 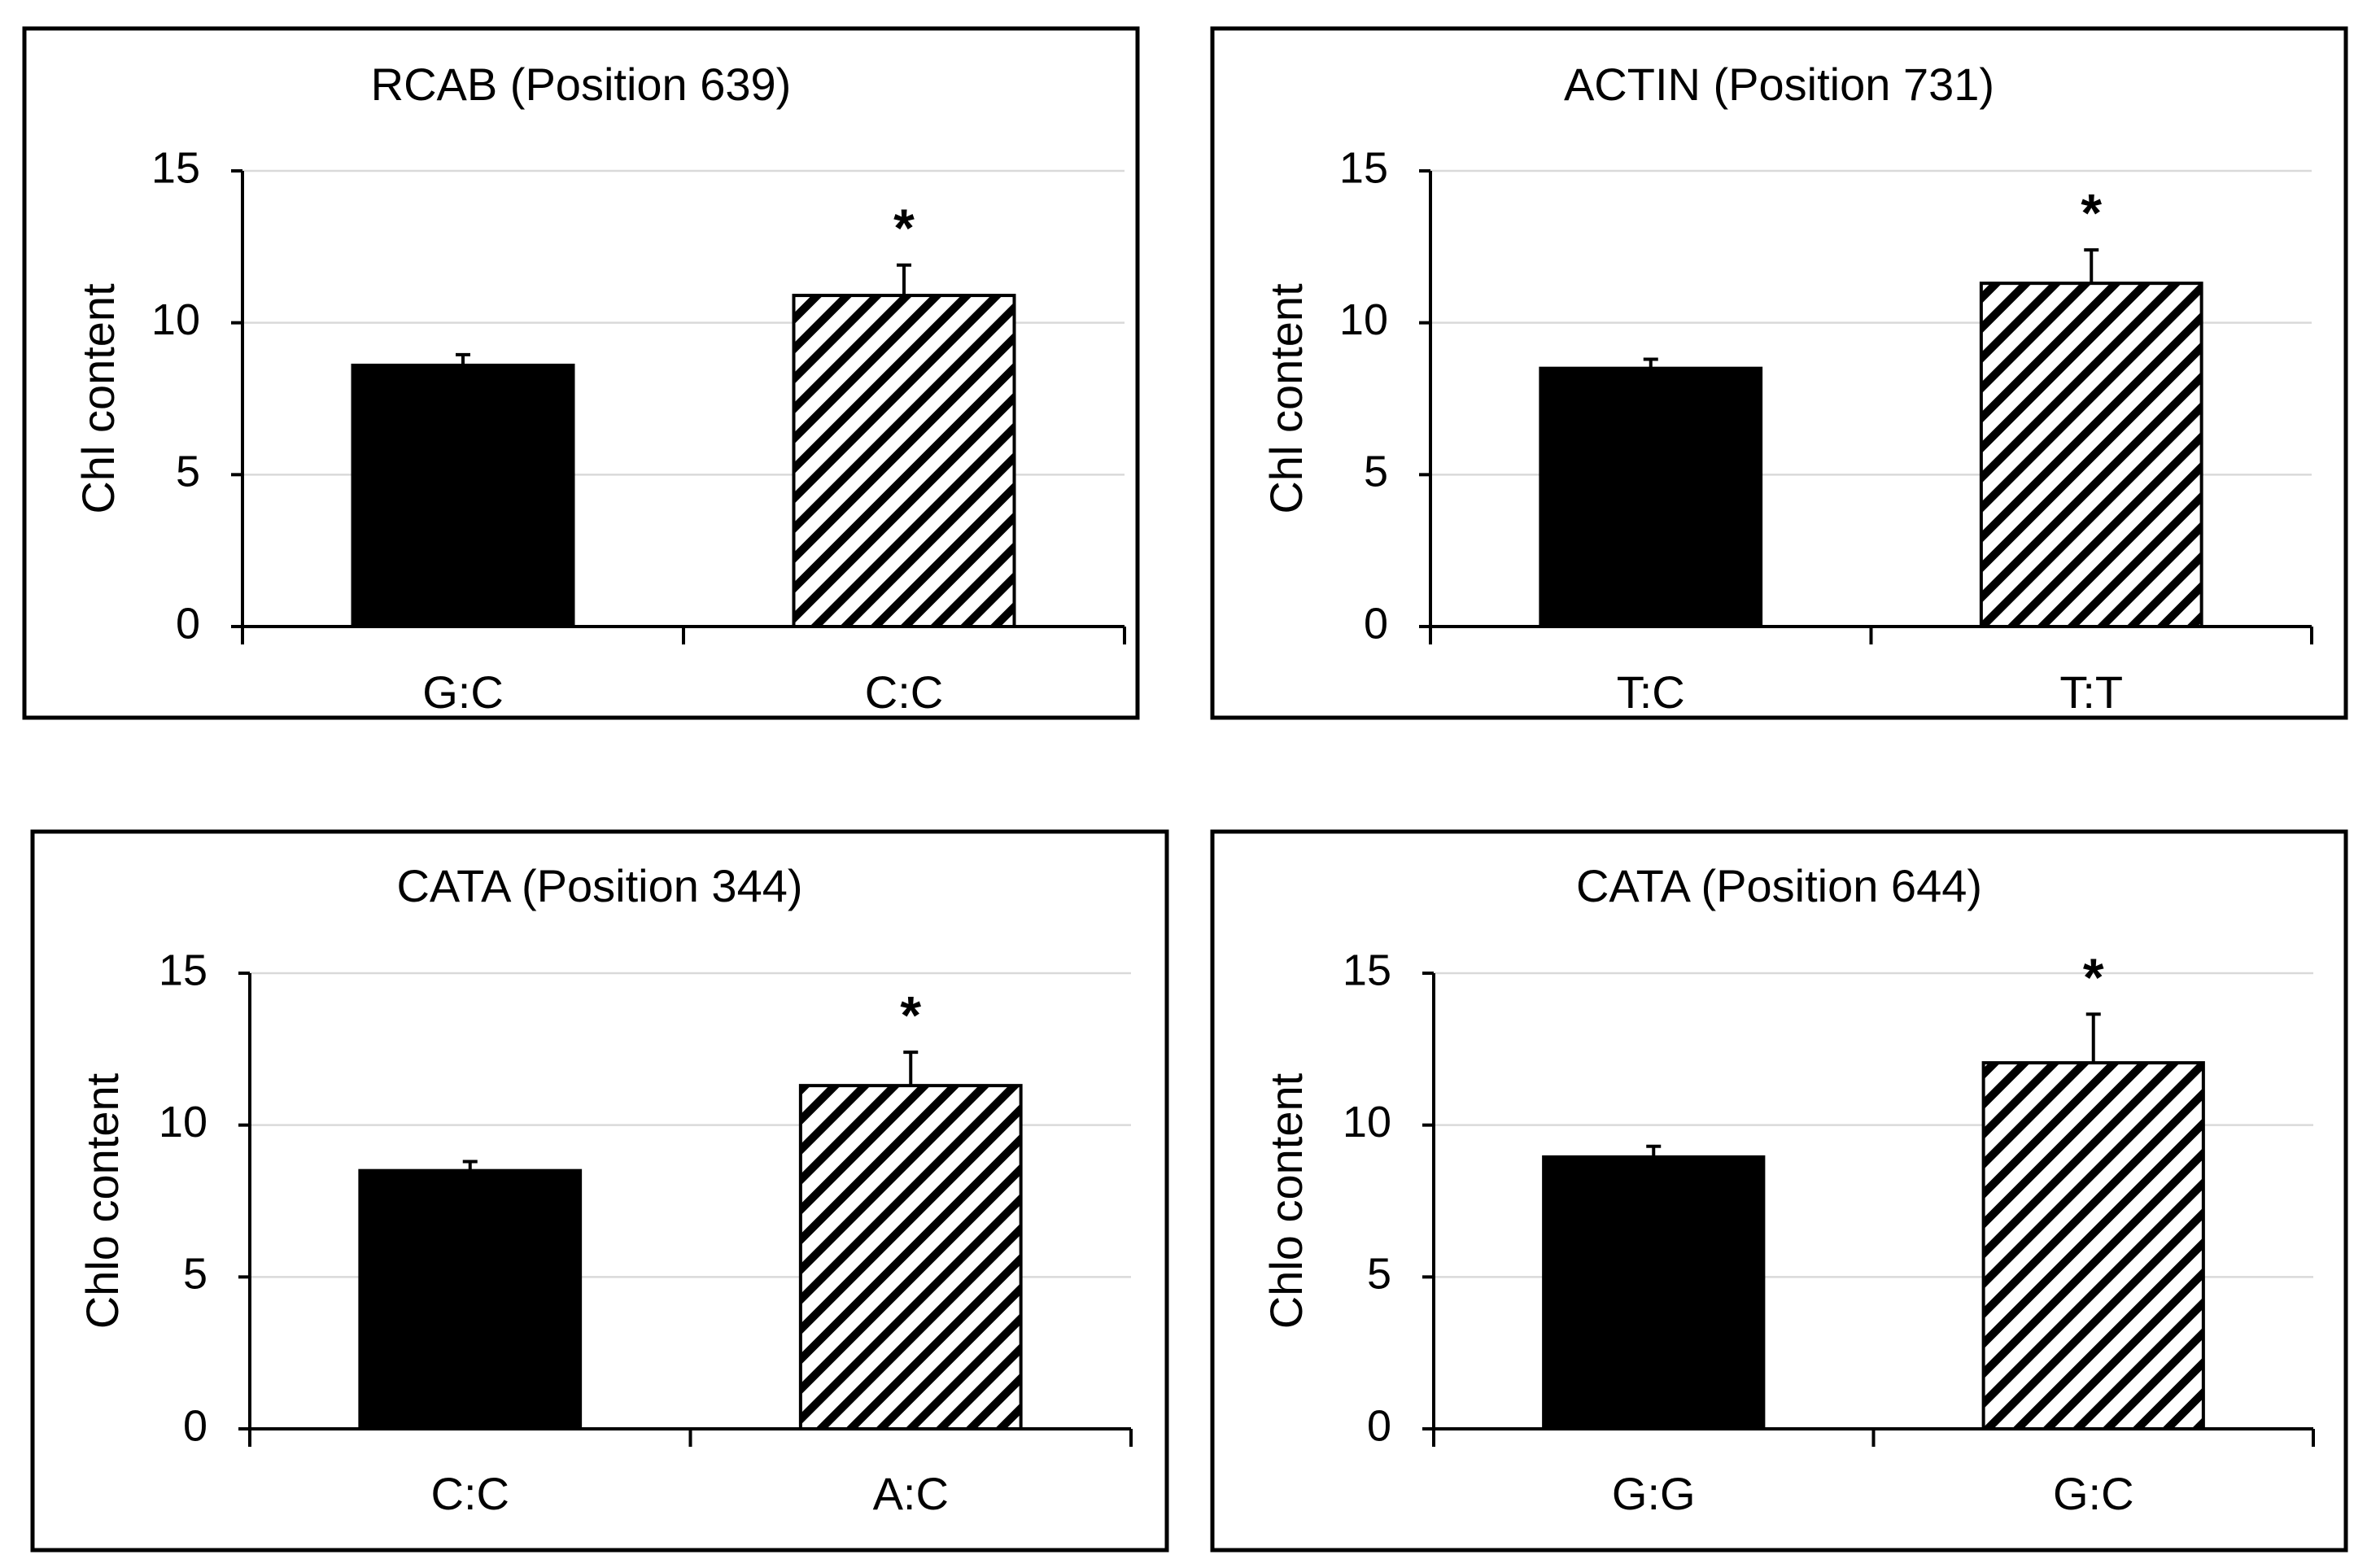 What do you see at coordinates (2091, 692) in the screenshot?
I see `x-category-label: T:T` at bounding box center [2091, 692].